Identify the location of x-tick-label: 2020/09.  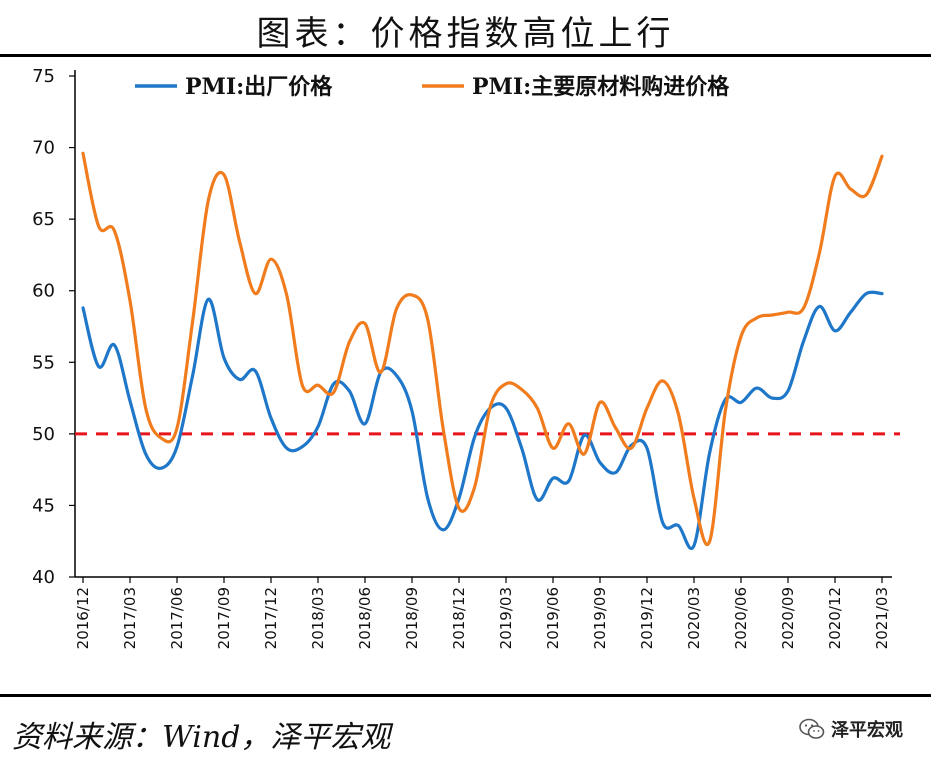
(788, 618).